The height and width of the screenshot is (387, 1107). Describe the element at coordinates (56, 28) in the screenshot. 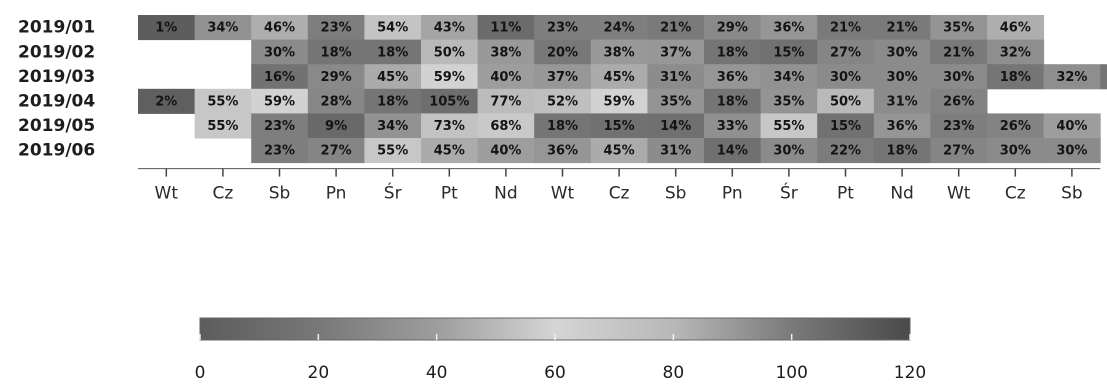

I see `row-label: 2019/01` at that location.